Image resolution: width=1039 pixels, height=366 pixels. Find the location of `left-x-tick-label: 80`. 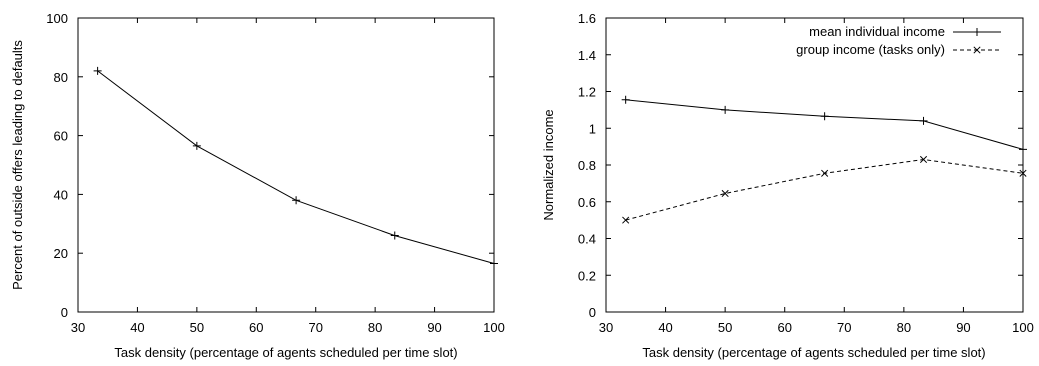

left-x-tick-label: 80 is located at coordinates (375, 327).